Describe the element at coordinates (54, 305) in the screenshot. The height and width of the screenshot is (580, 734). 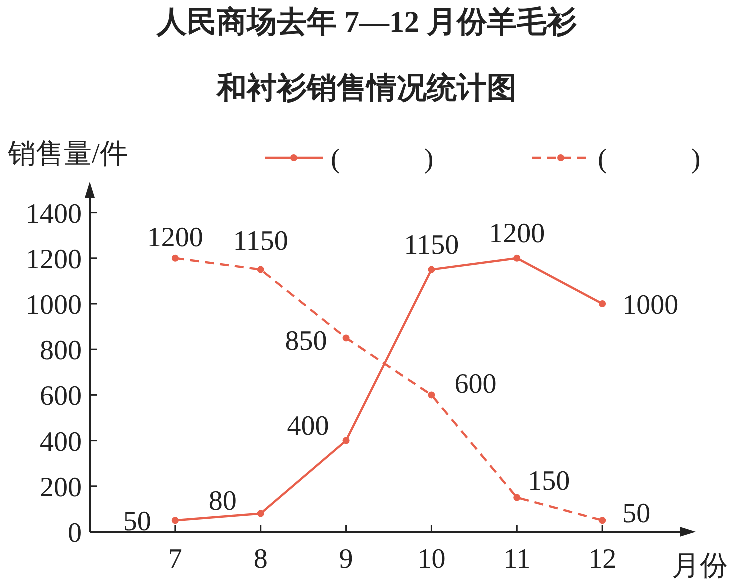
I see `y-tick-label: 1000` at that location.